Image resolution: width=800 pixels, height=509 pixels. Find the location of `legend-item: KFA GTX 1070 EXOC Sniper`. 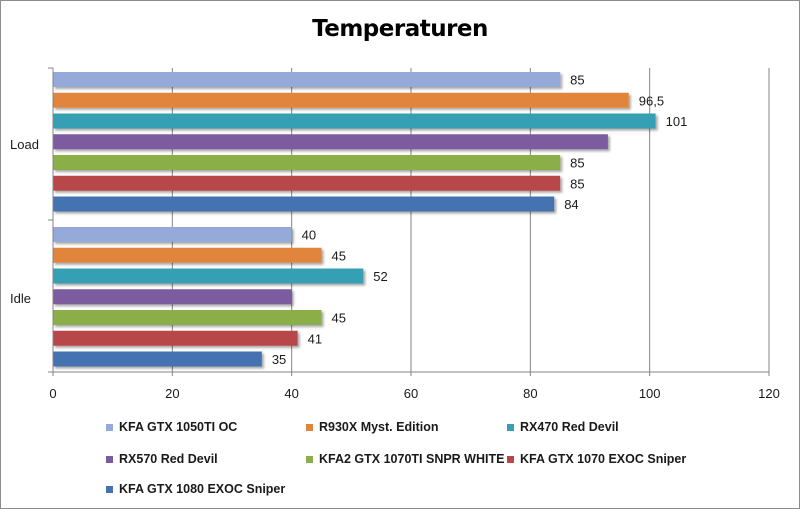

legend-item: KFA GTX 1070 EXOC Sniper is located at coordinates (596, 459).